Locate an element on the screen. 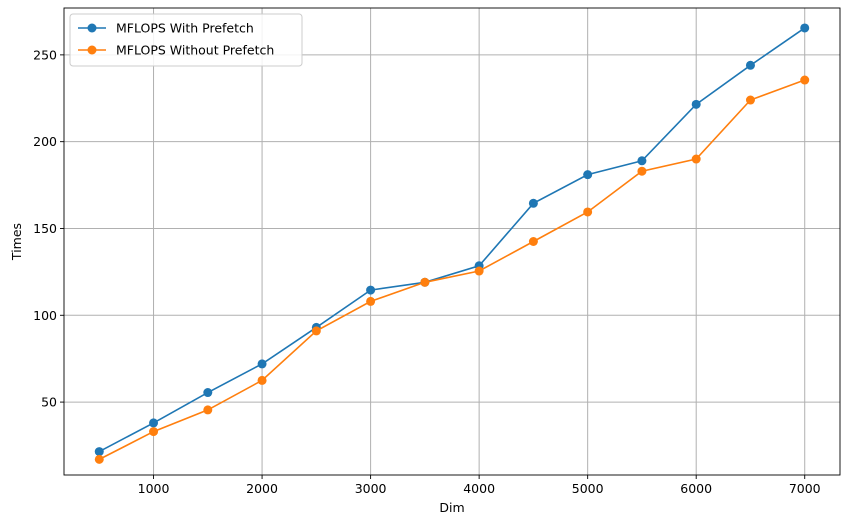 The image size is (850, 525). legend-box is located at coordinates (186, 40).